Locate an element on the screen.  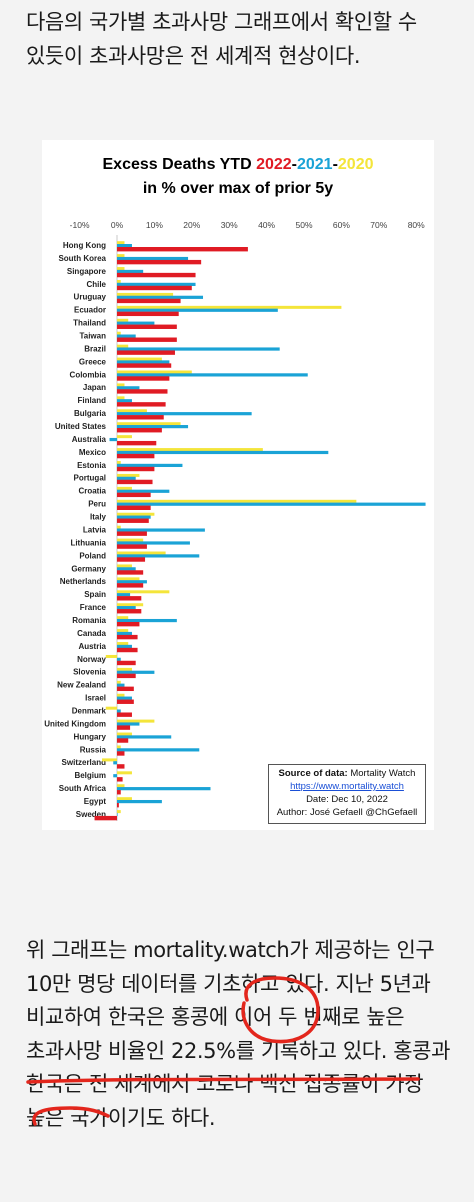
category-label: Japan is located at coordinates (94, 387).